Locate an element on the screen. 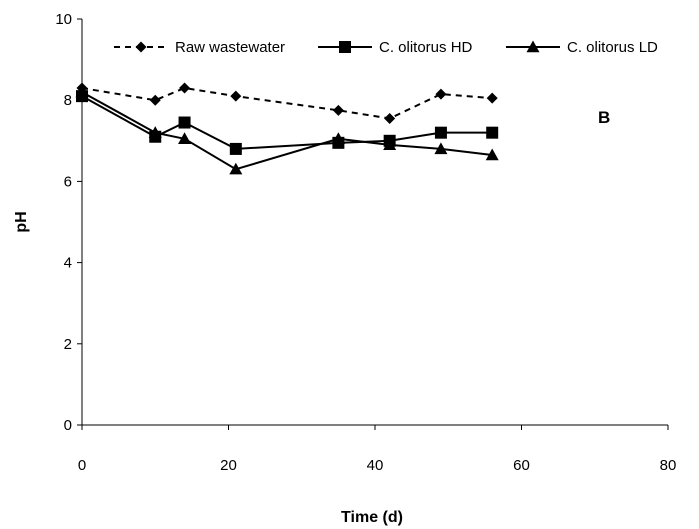 The width and height of the screenshot is (699, 529). x-tick-label: 20 is located at coordinates (228, 465).